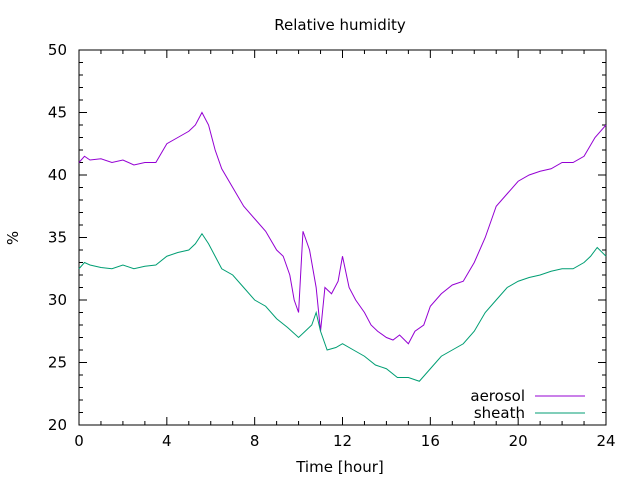  What do you see at coordinates (499, 413) in the screenshot?
I see `legend-label-sheath: sheath` at bounding box center [499, 413].